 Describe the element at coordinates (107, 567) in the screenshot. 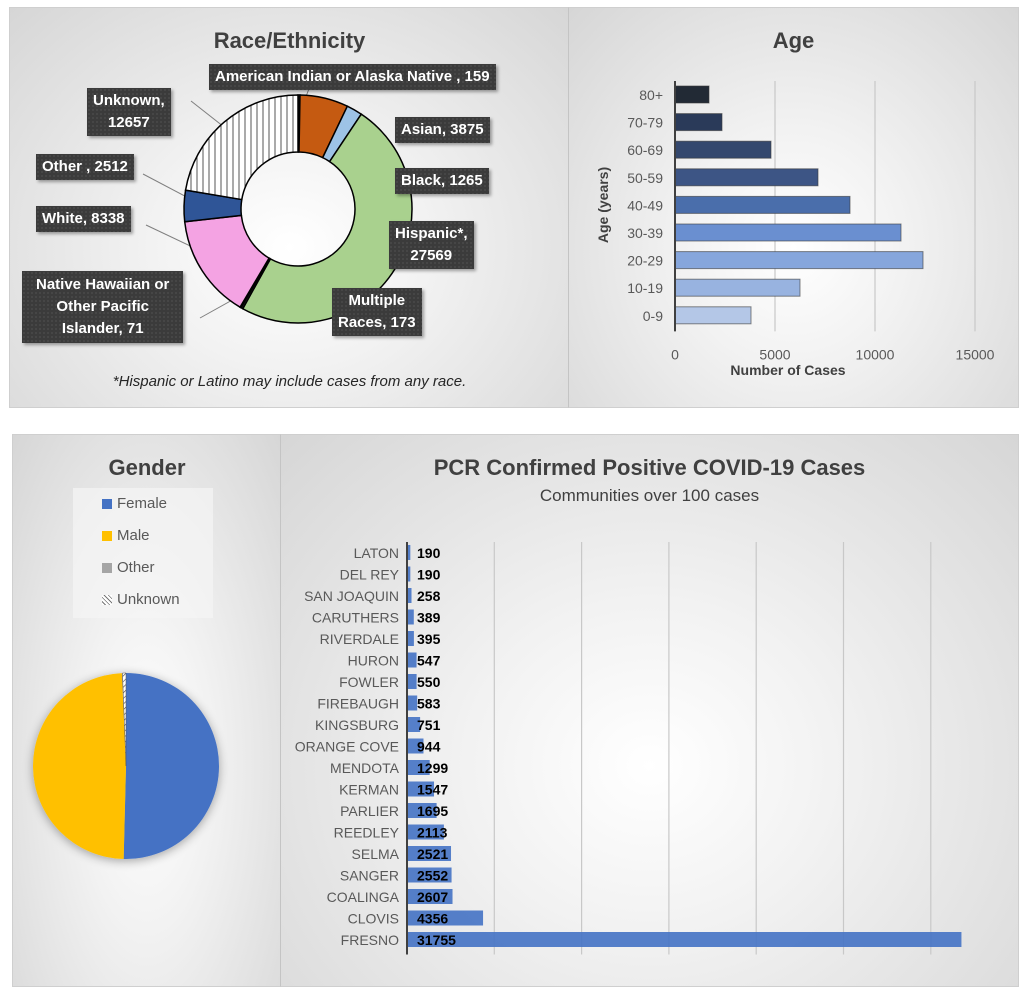

I see `other-swatch-icon` at that location.